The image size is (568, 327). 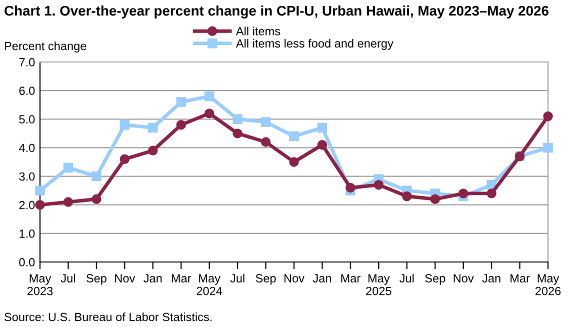 What do you see at coordinates (27, 262) in the screenshot?
I see `y-tick-label: 0.0` at bounding box center [27, 262].